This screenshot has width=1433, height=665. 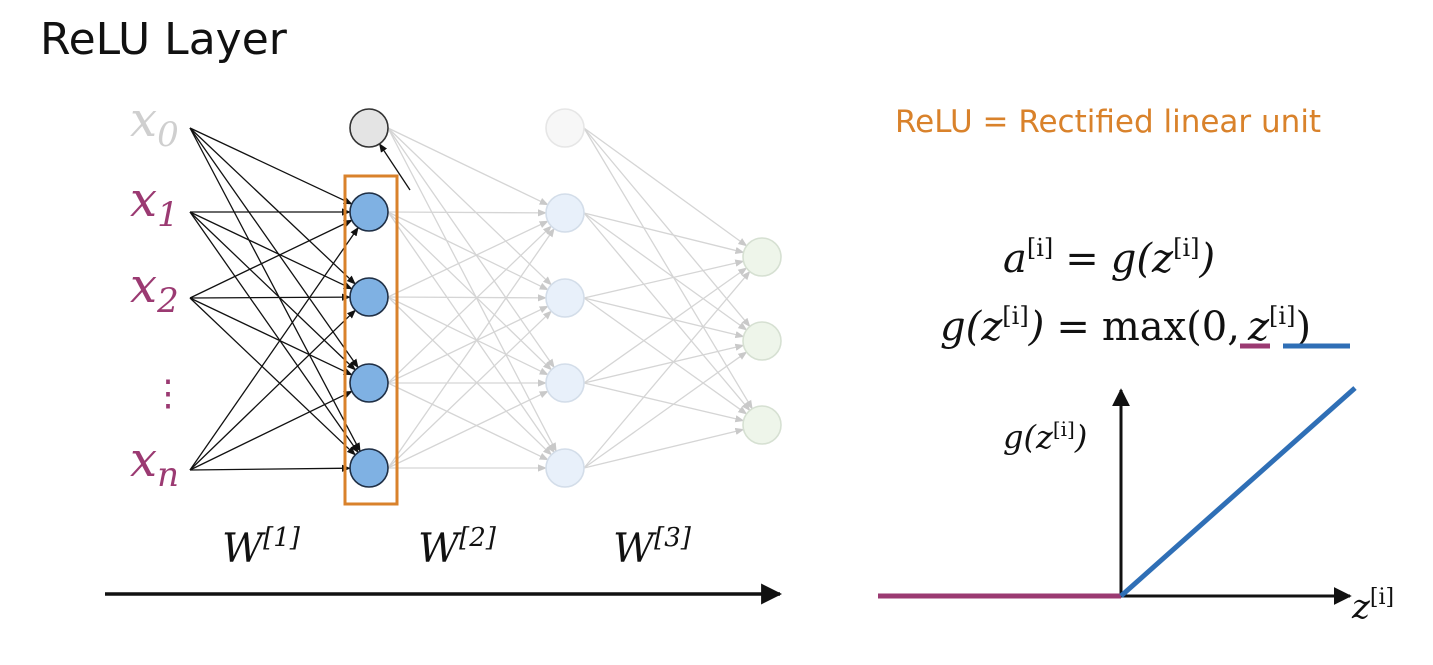 I want to click on bias-node-layer1, so click(x=369, y=128).